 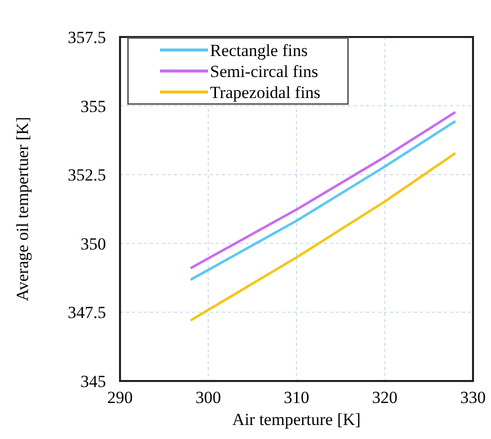 I want to click on y-tick-label: 357.5, so click(x=87, y=37).